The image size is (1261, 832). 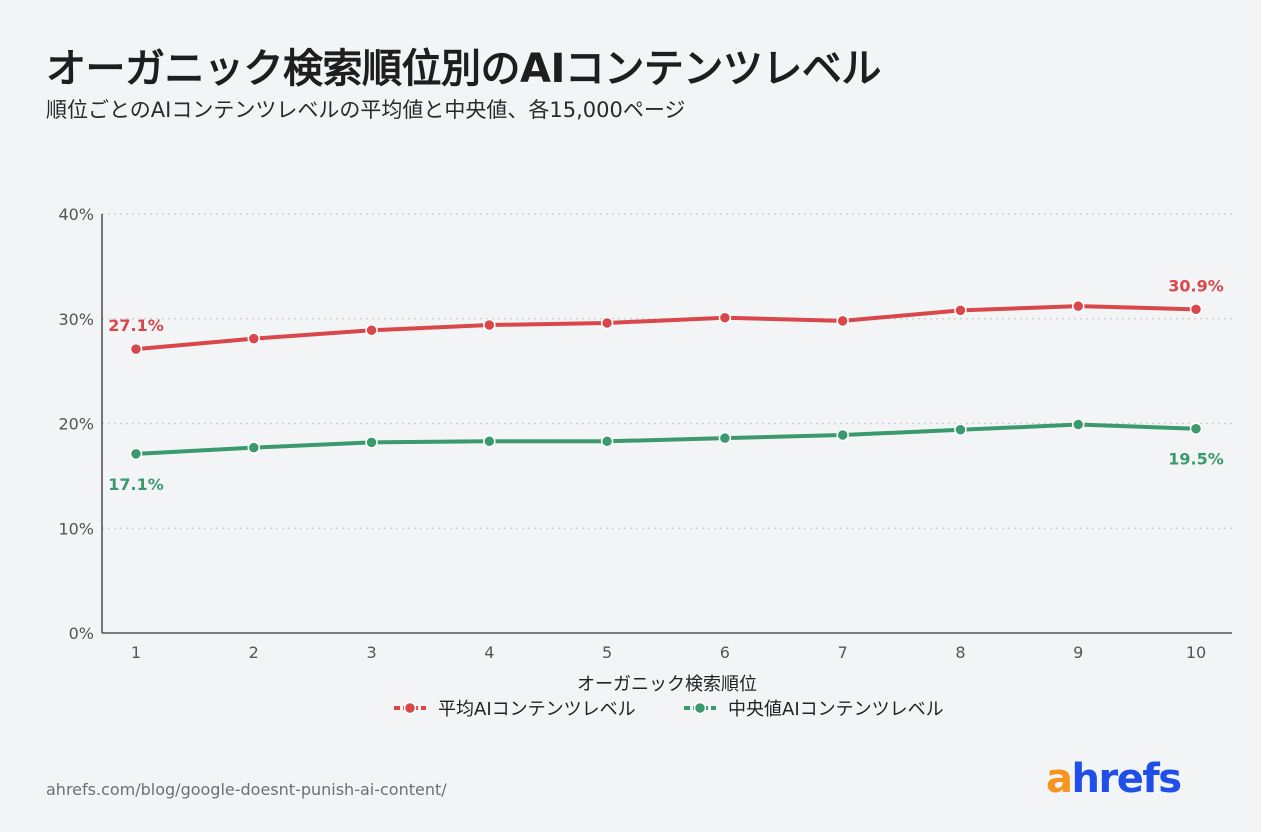 I want to click on y-tick-label: 10%, so click(x=76, y=528).